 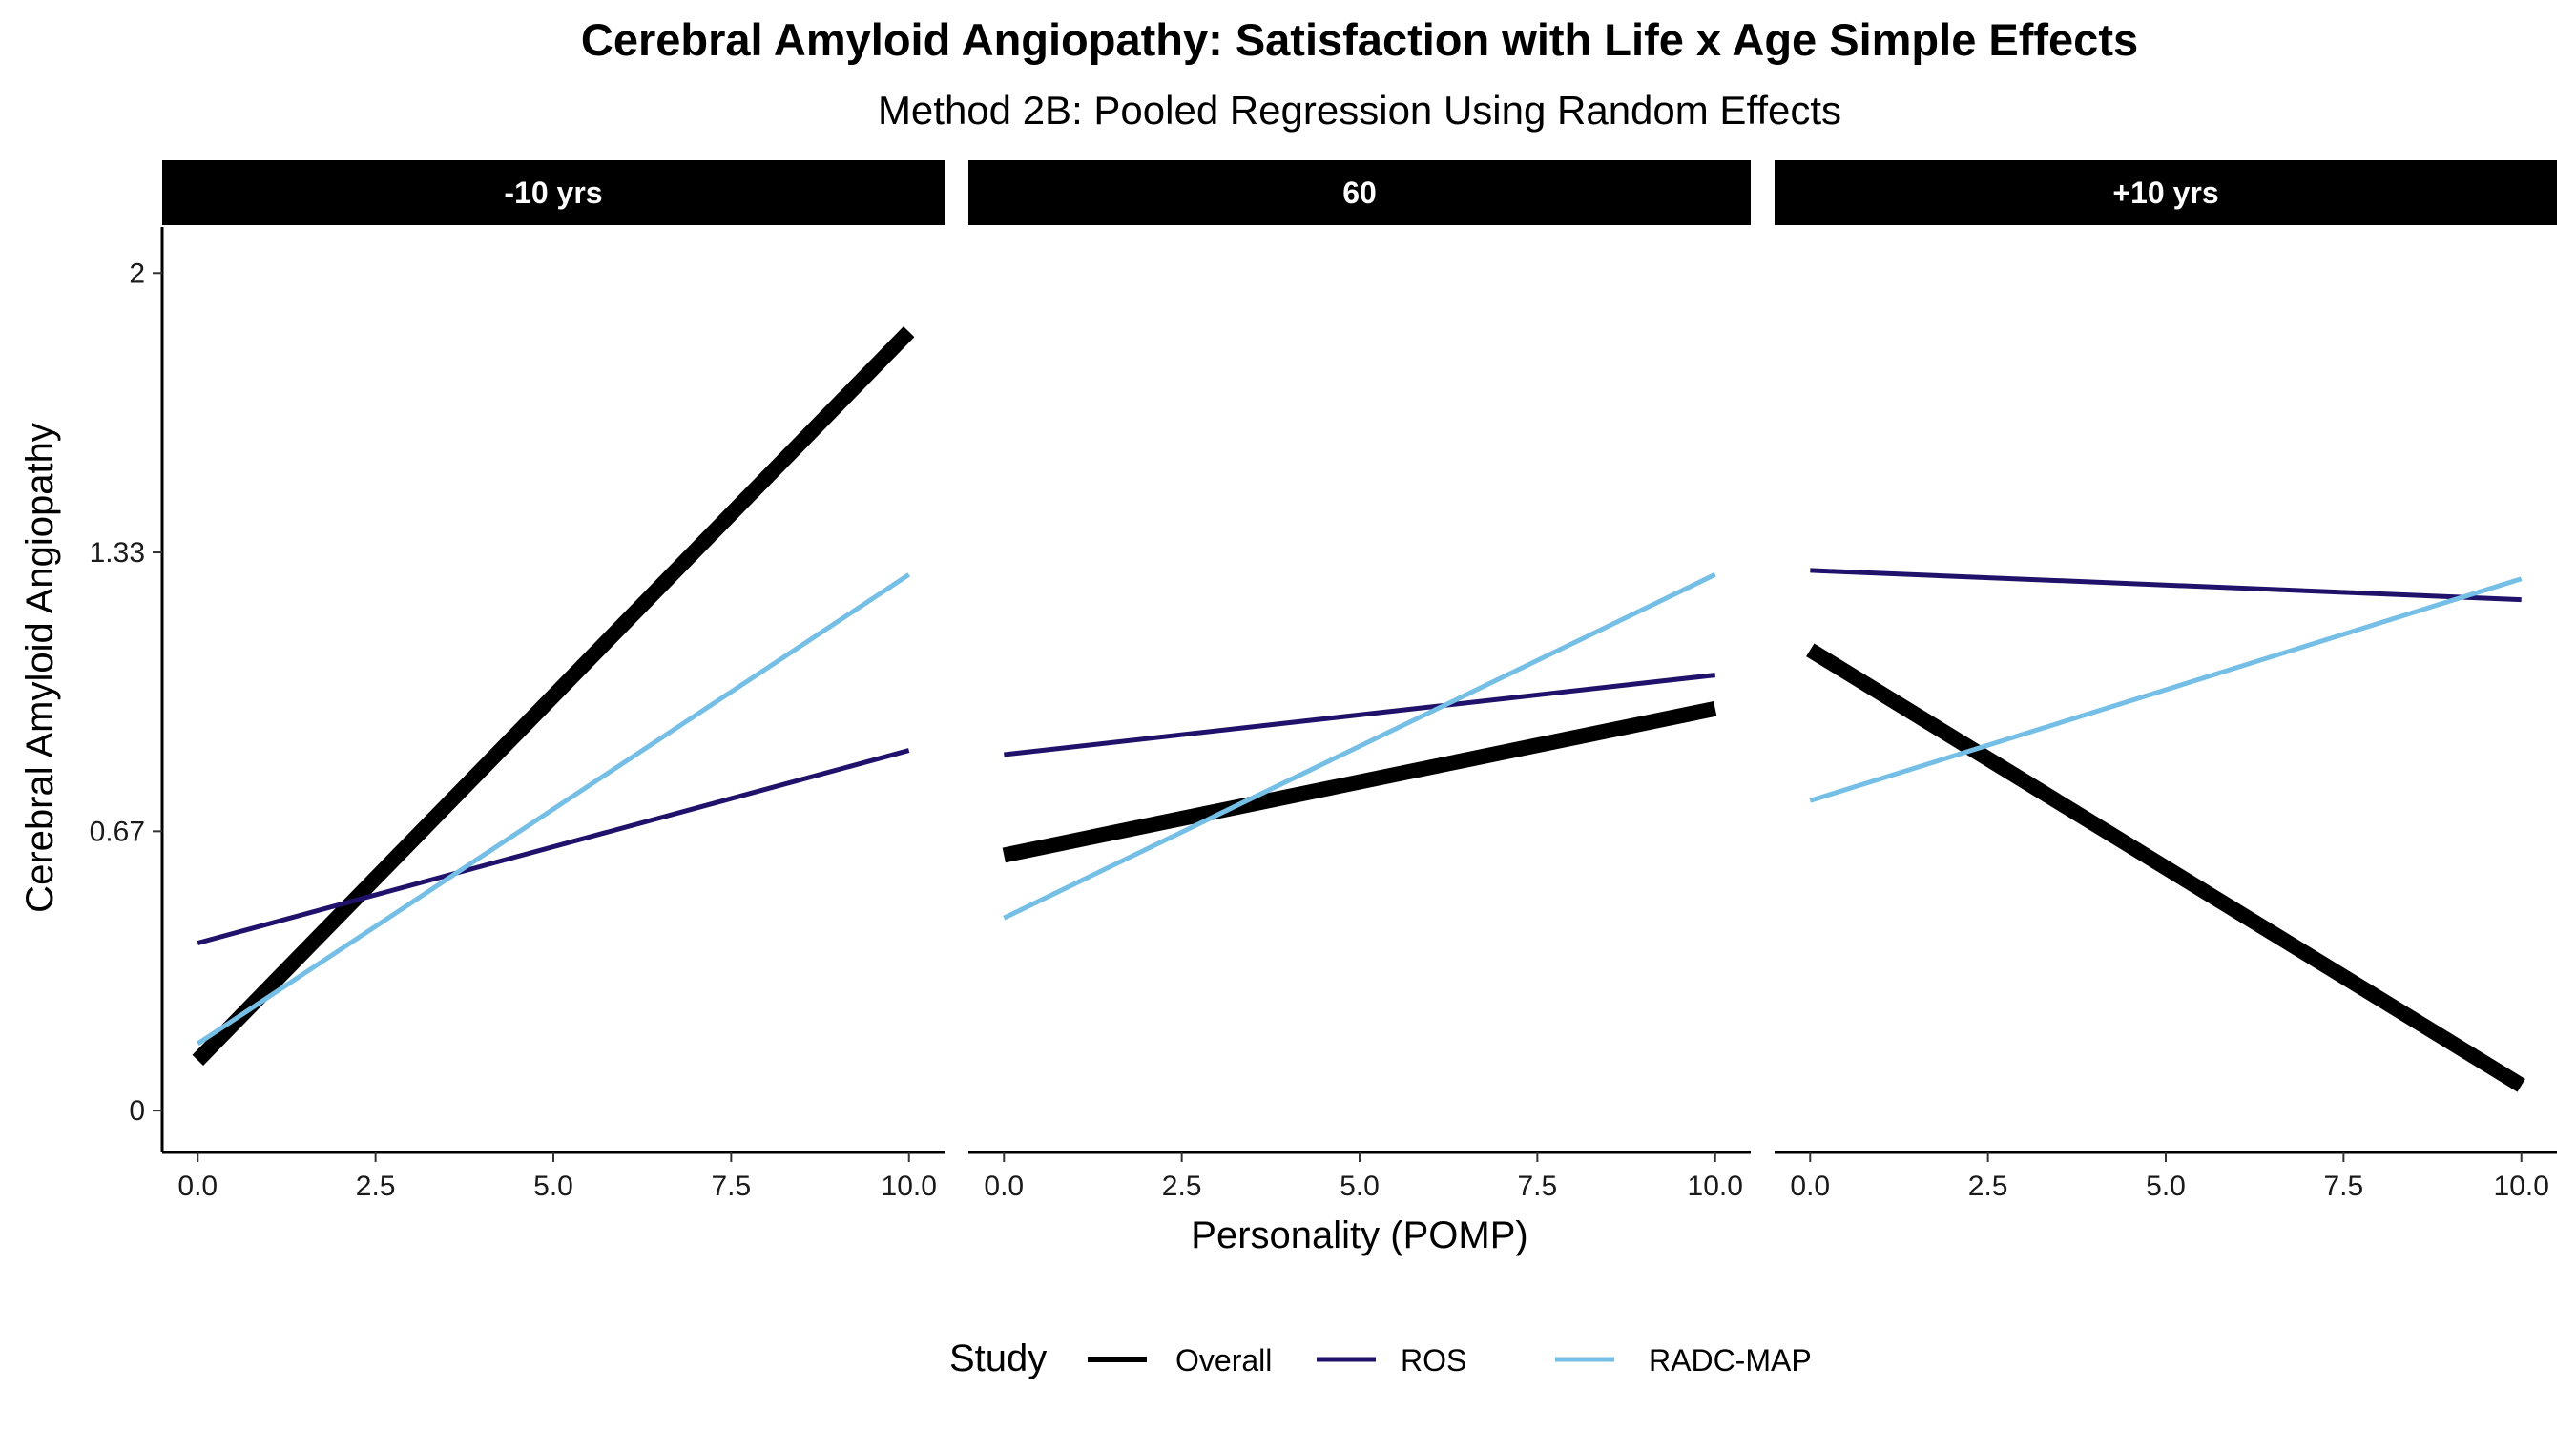 I want to click on y-axis-label: Cerebral Amyloid Angiopathy, so click(x=40, y=668).